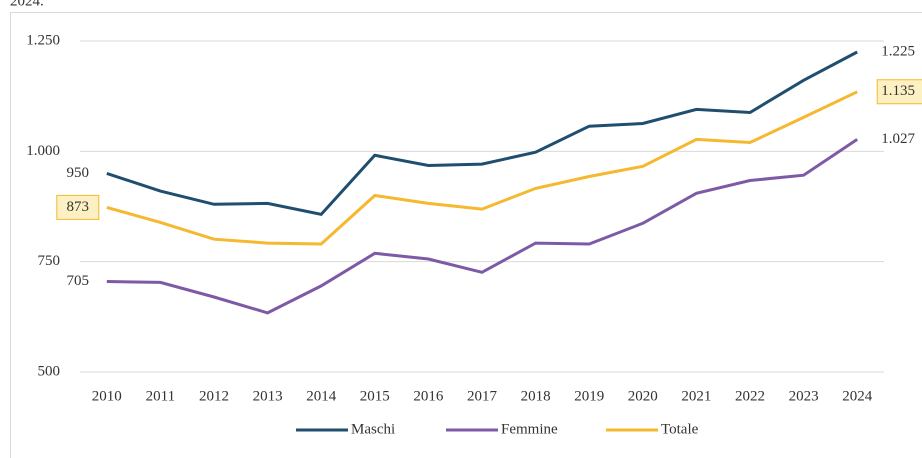 The image size is (922, 458). What do you see at coordinates (857, 396) in the screenshot?
I see `x-tick-label: 2024` at bounding box center [857, 396].